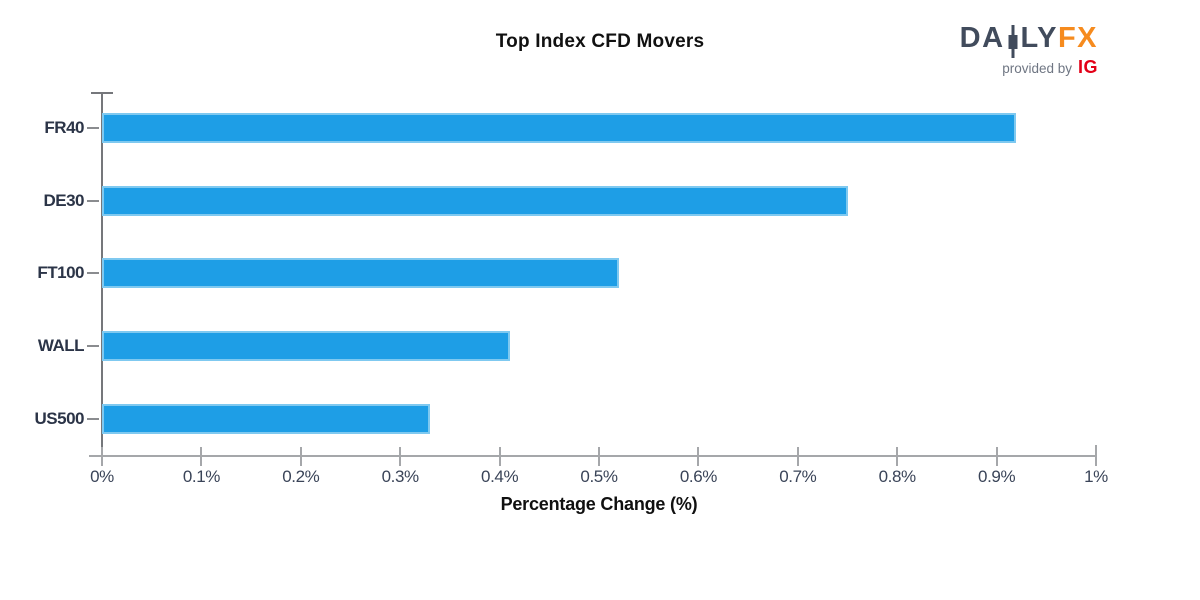  I want to click on bar-row-WALL: WALL, so click(567, 346).